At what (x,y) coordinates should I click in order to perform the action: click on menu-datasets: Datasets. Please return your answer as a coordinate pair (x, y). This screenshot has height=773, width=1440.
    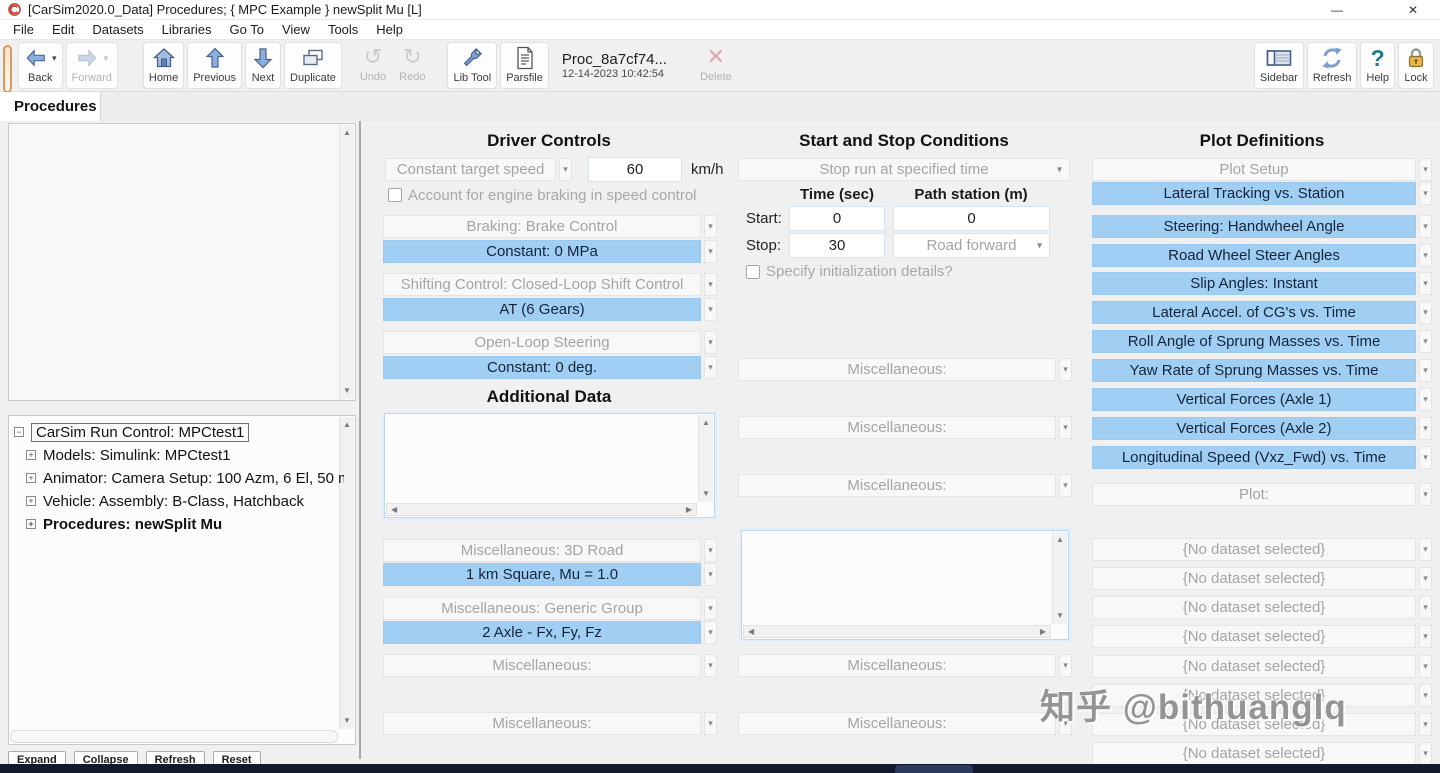
    Looking at the image, I should click on (118, 29).